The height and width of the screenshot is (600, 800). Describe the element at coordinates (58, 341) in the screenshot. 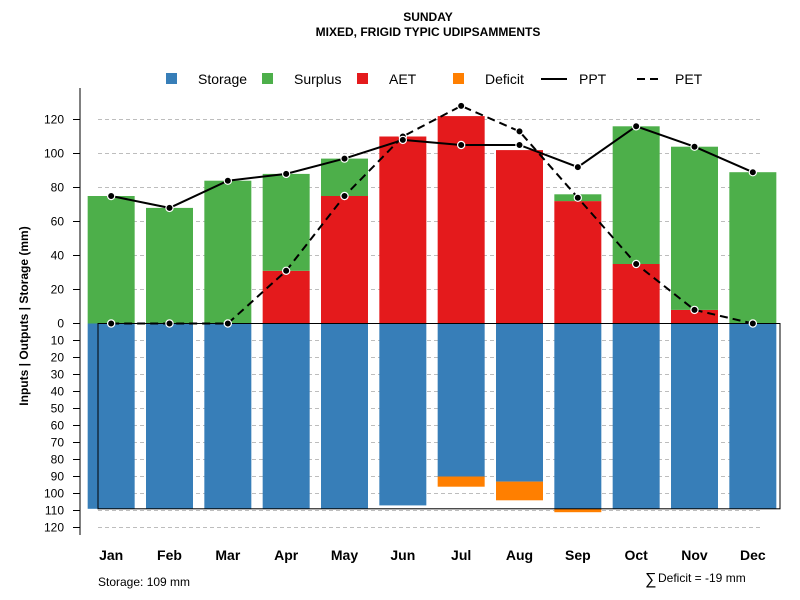

I see `y-tick-label-down-10: 10` at that location.